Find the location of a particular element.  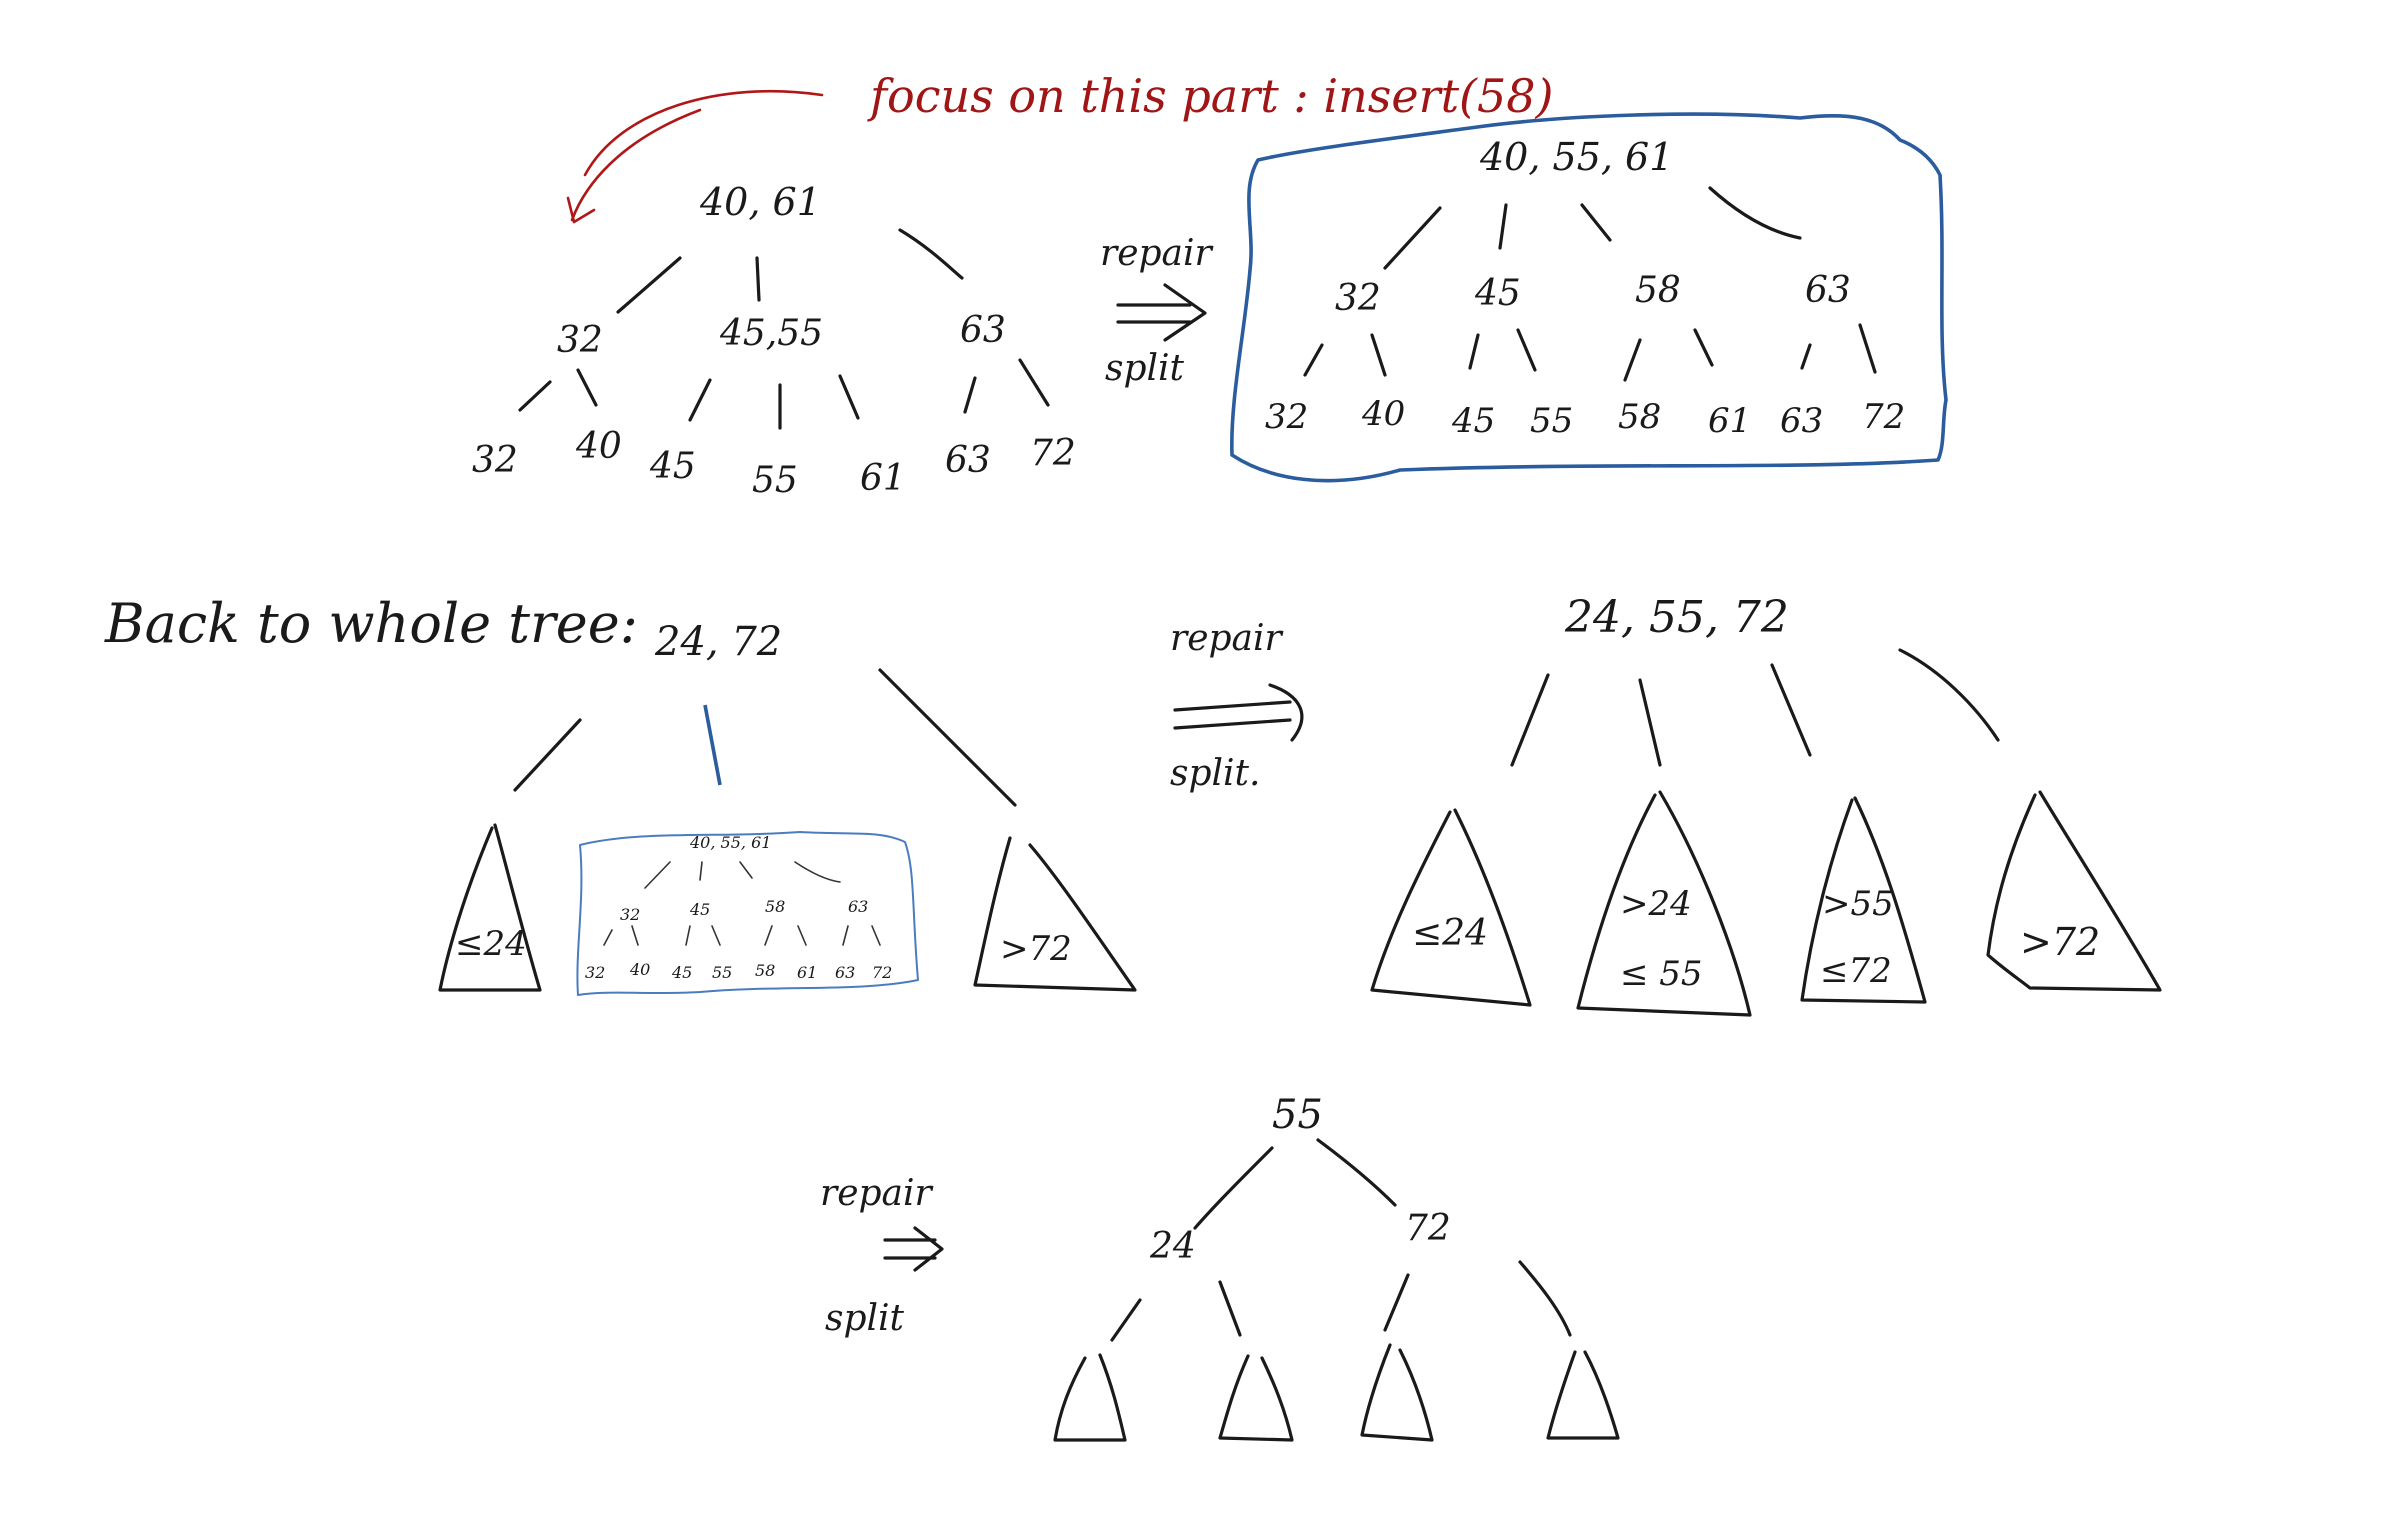

tr-leaf-2: 40 is located at coordinates (1383, 414).